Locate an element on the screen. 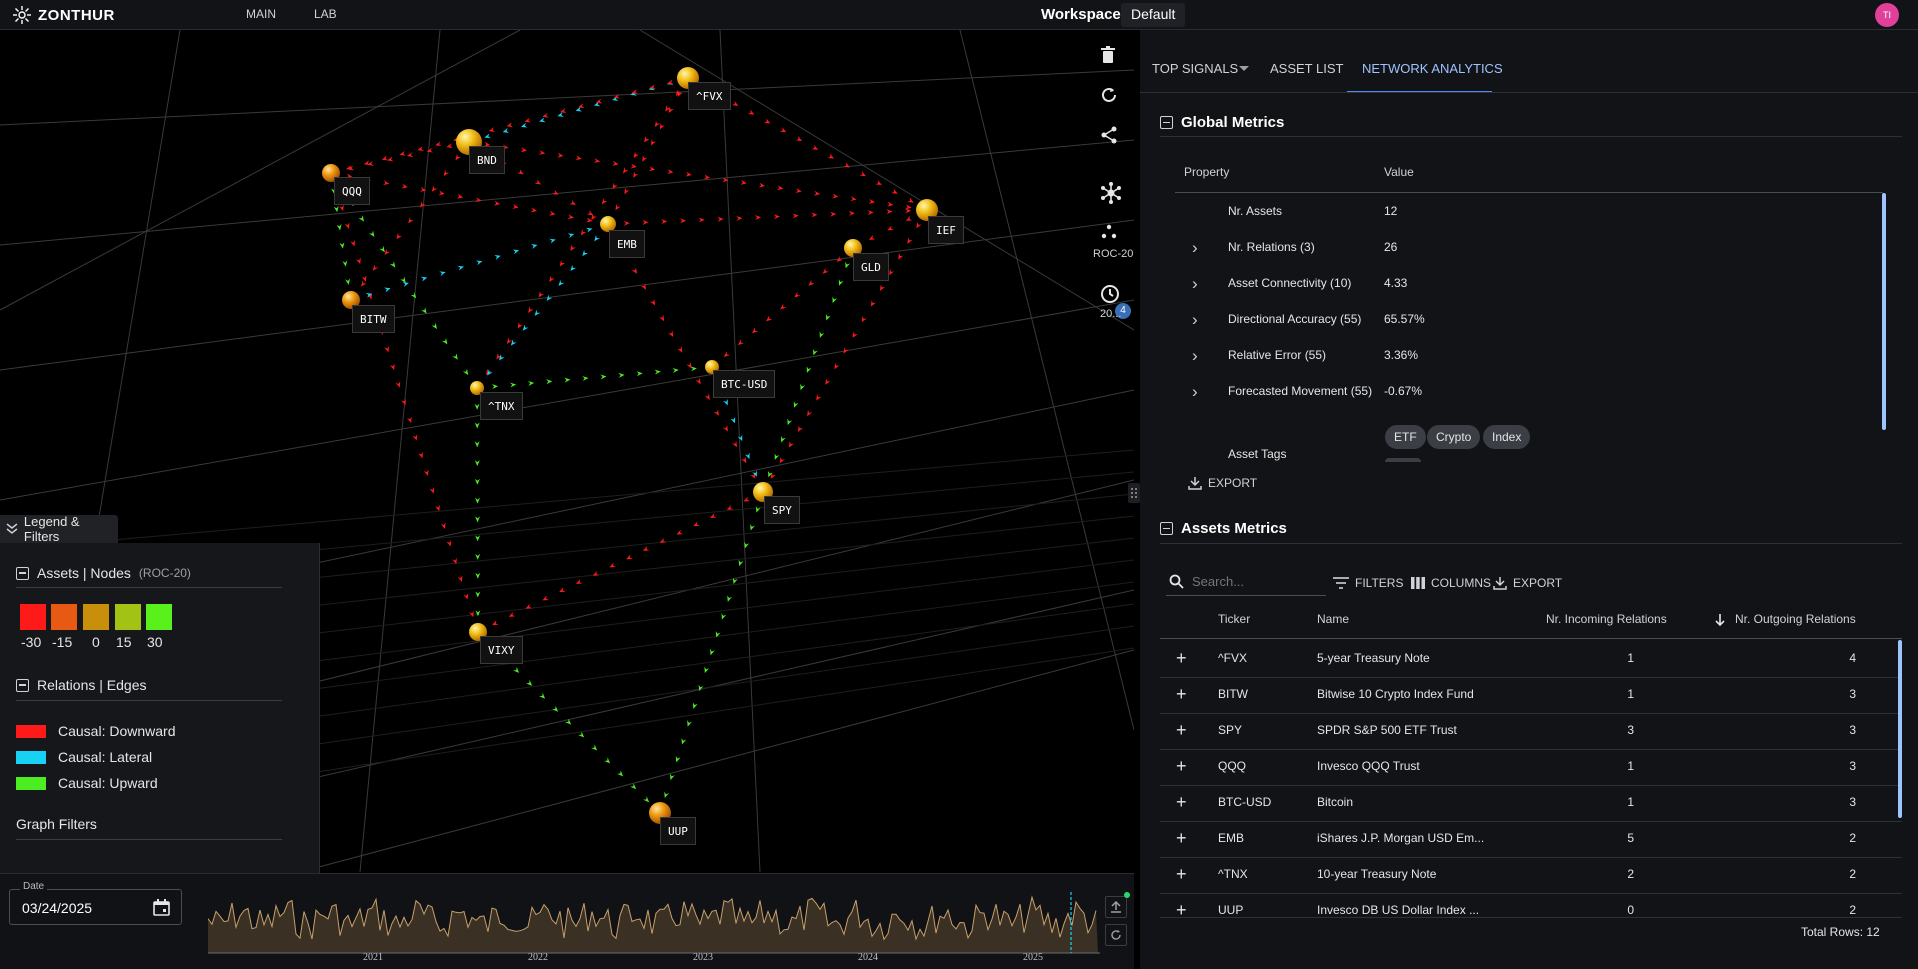 The image size is (1918, 969). tab-network-analytics: NETWORK ANALYTICS is located at coordinates (1432, 68).